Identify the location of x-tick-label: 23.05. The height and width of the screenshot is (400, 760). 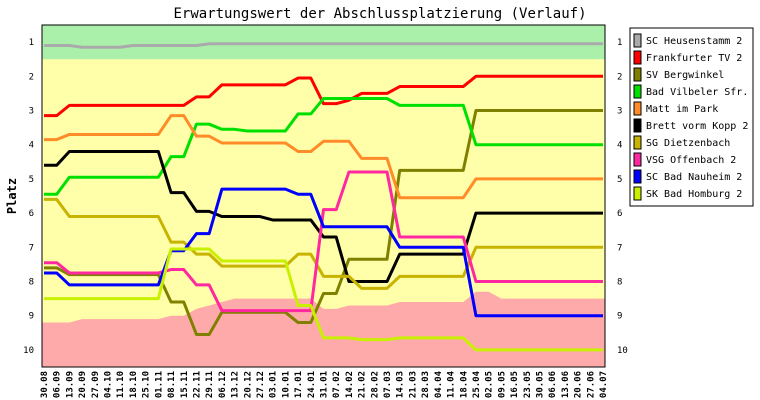
(528, 384).